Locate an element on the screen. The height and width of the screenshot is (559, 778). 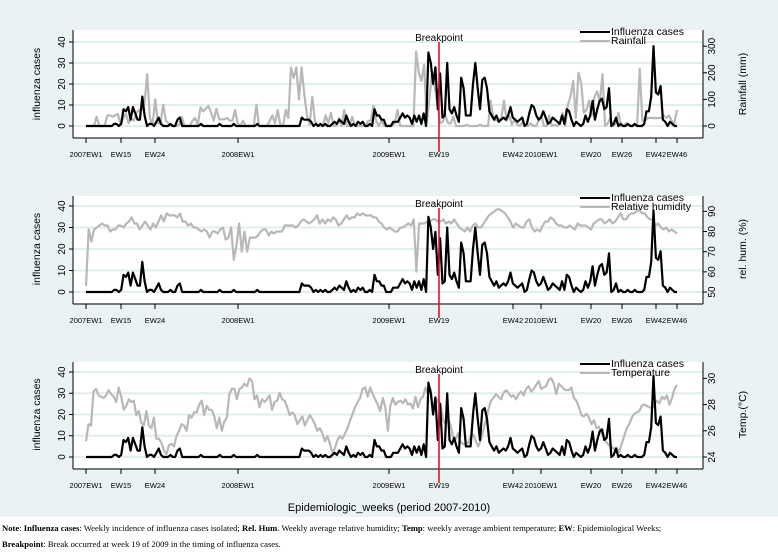
legend-label-temperature: Temperature is located at coordinates (640, 373).